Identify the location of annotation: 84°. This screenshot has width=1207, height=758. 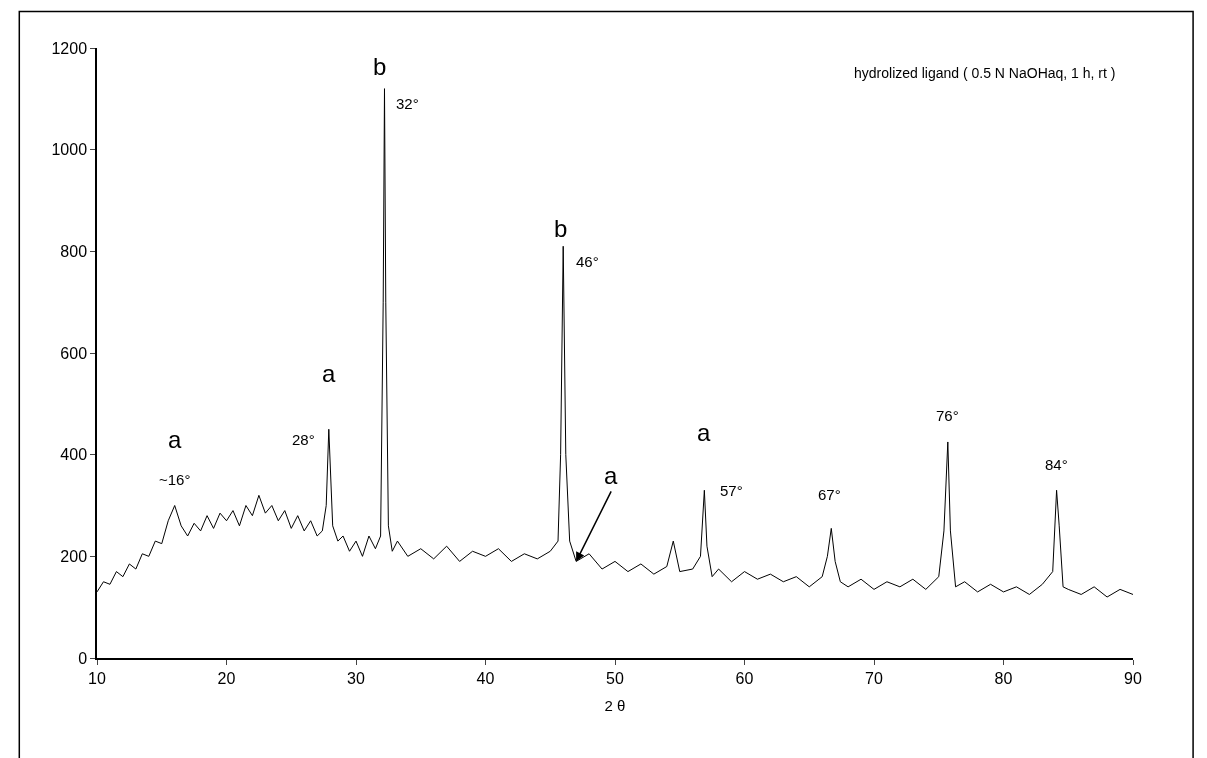
(1056, 464).